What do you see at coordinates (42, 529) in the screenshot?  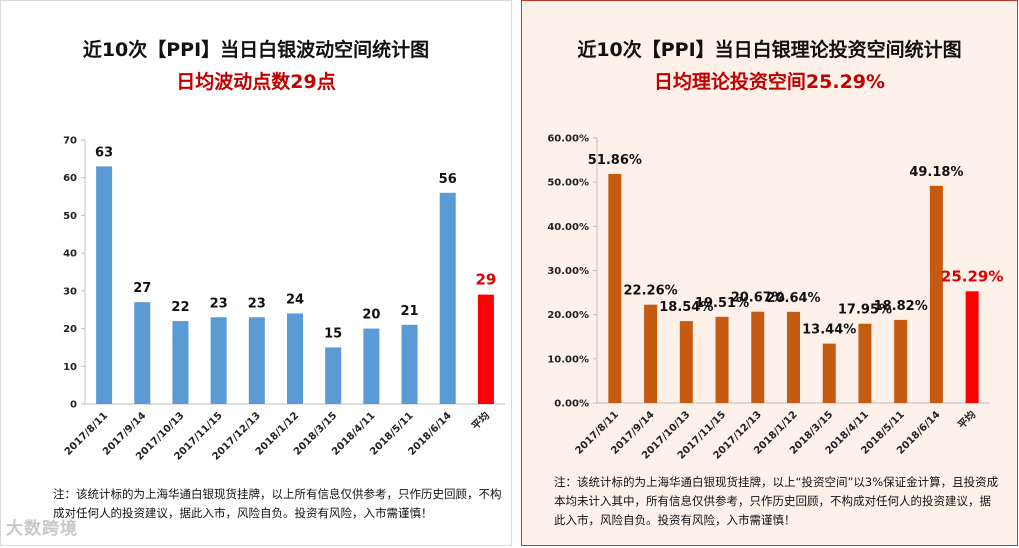 I see `watermark-logo: 大数跨境` at bounding box center [42, 529].